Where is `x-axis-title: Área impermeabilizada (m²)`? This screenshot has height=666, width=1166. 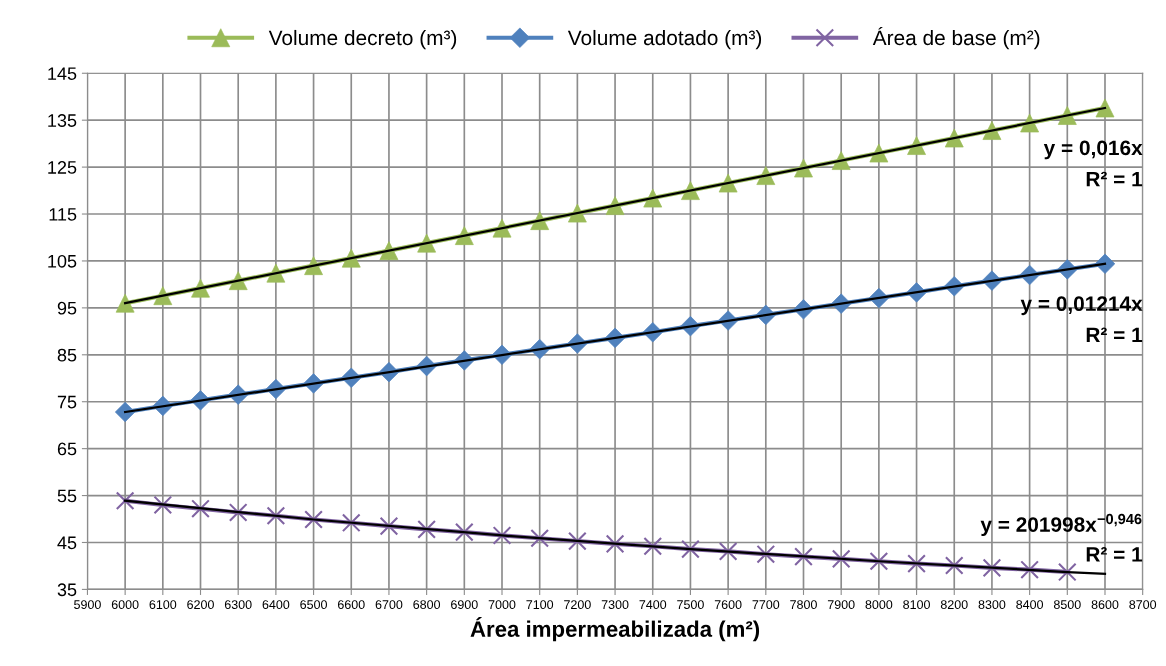
x-axis-title: Área impermeabilizada (m²) is located at coordinates (615, 629).